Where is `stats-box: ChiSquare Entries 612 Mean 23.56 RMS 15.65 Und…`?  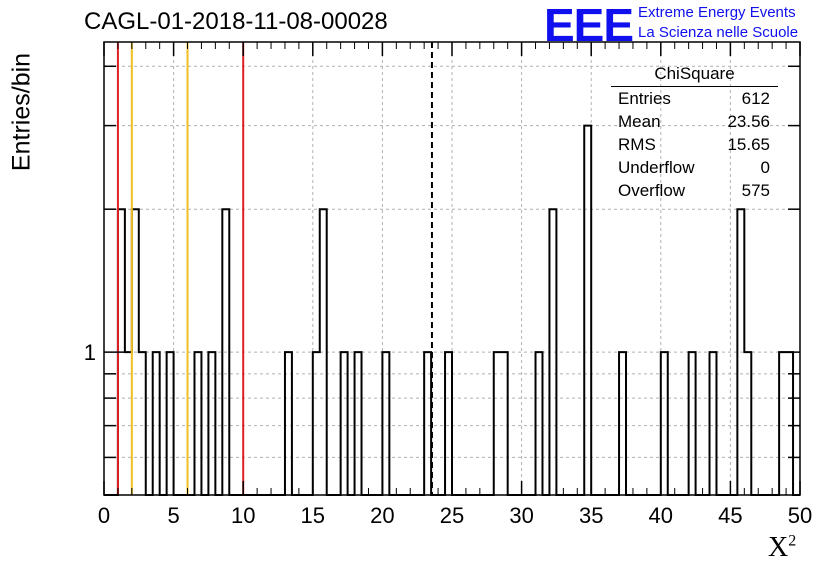 stats-box: ChiSquare Entries 612 Mean 23.56 RMS 15.65 Und… is located at coordinates (694, 133).